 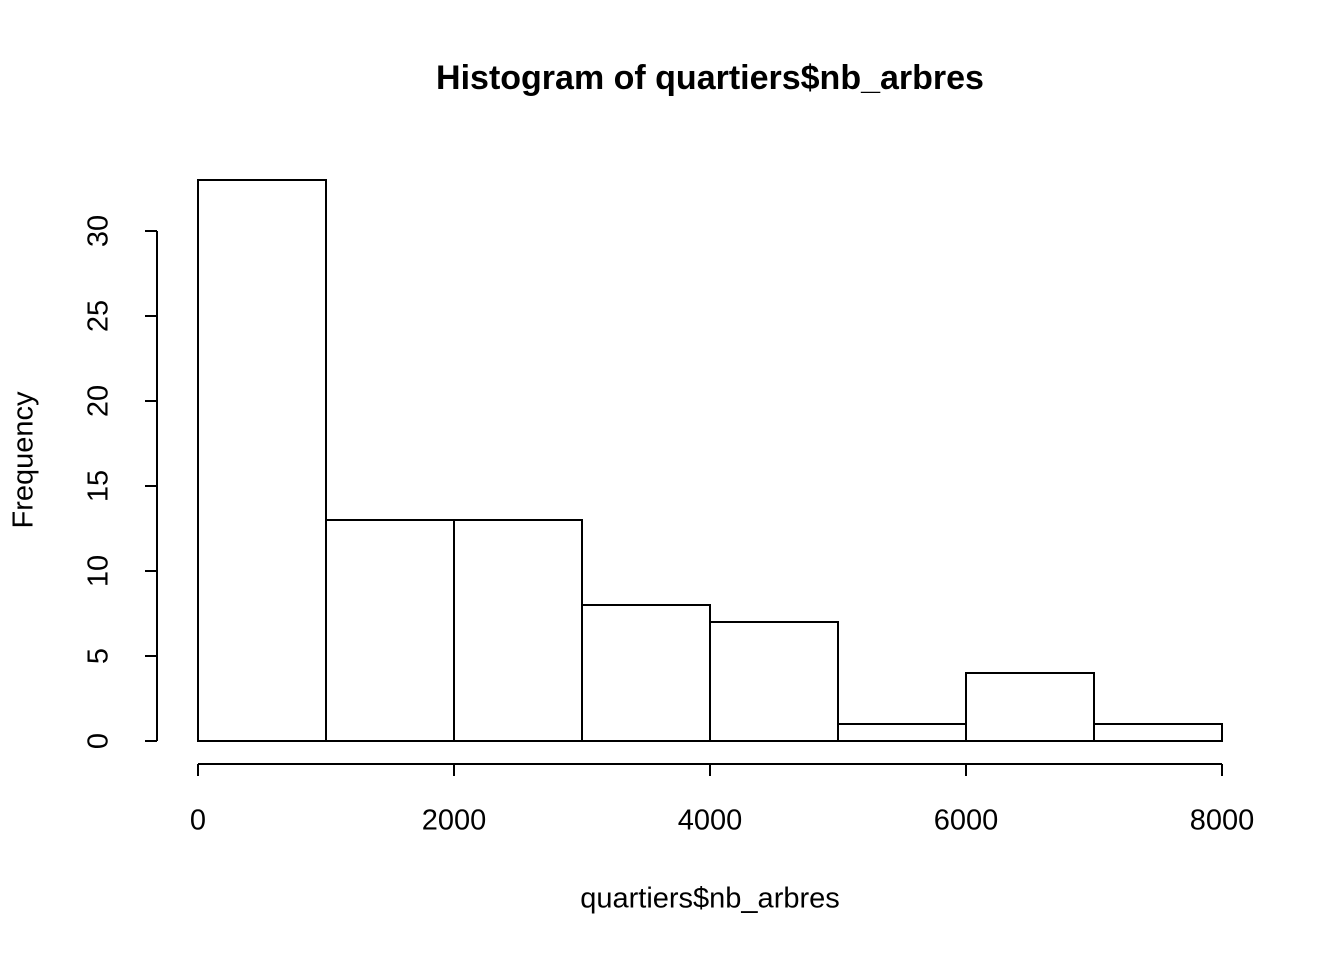 What do you see at coordinates (454, 821) in the screenshot?
I see `x-tick-label: 2000` at bounding box center [454, 821].